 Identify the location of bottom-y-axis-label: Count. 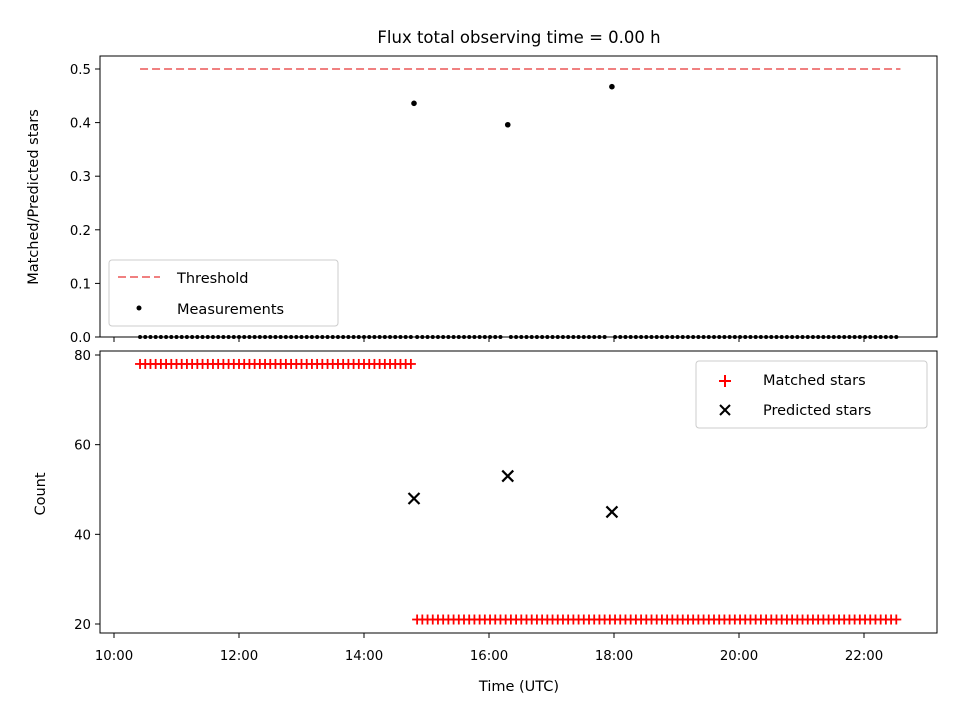
(41, 493).